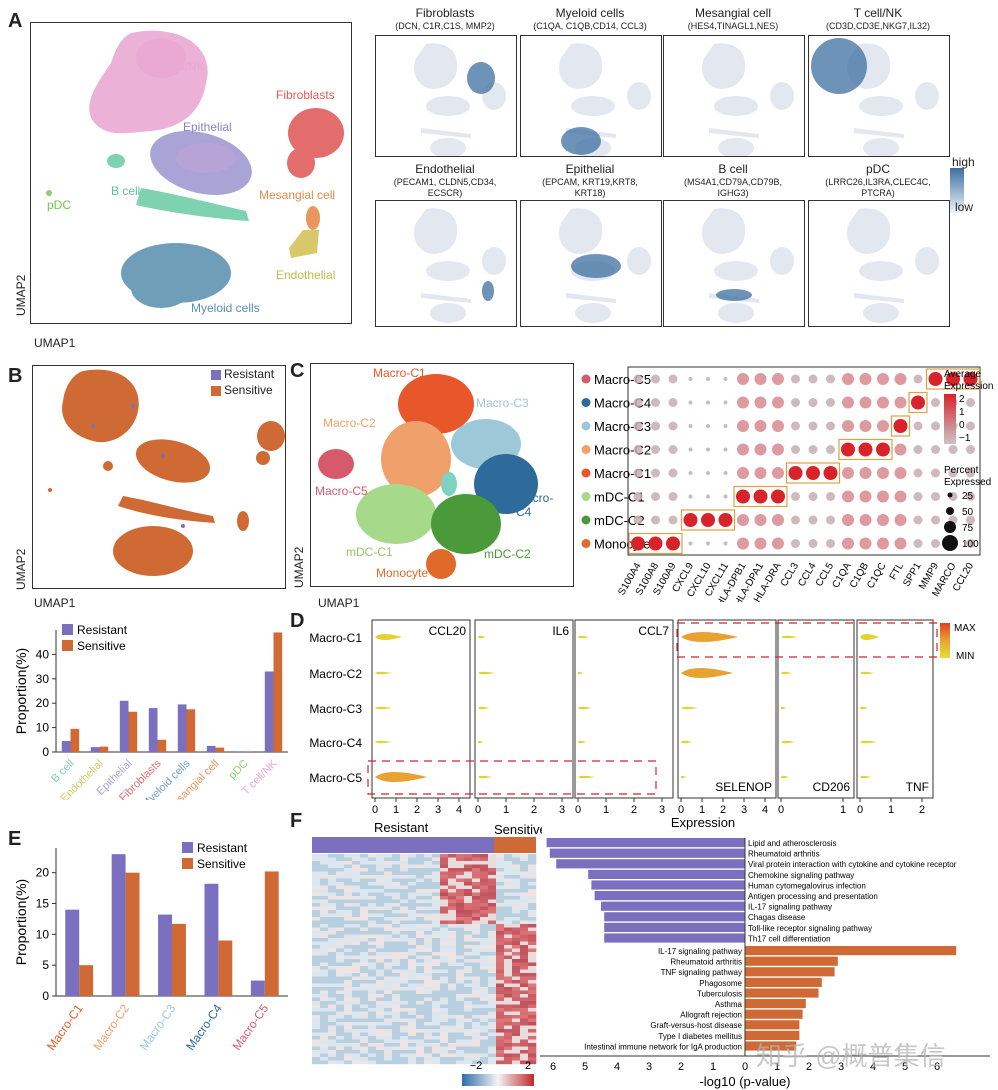 Image resolution: width=998 pixels, height=1090 pixels. Describe the element at coordinates (813, 896) in the screenshot. I see `term-resistant-5: Antigen processing and presentation` at that location.